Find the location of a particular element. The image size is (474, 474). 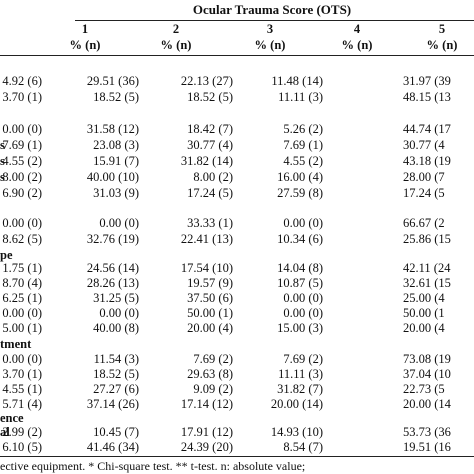

table-cell: 11.48 (14) is located at coordinates (297, 81).